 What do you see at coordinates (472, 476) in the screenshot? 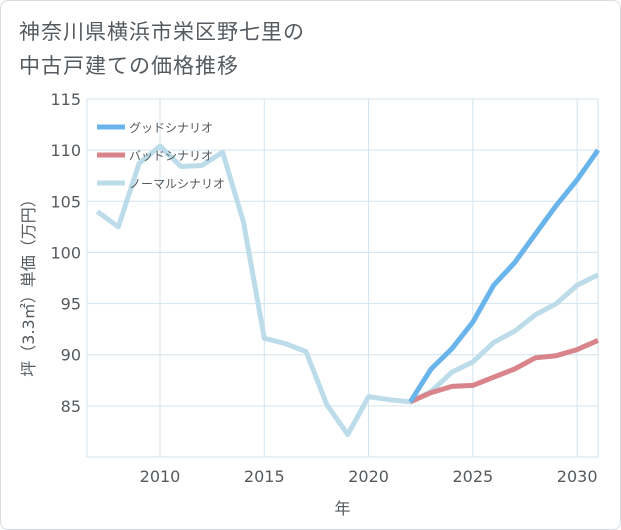
I see `x-tick-label: 2025` at bounding box center [472, 476].